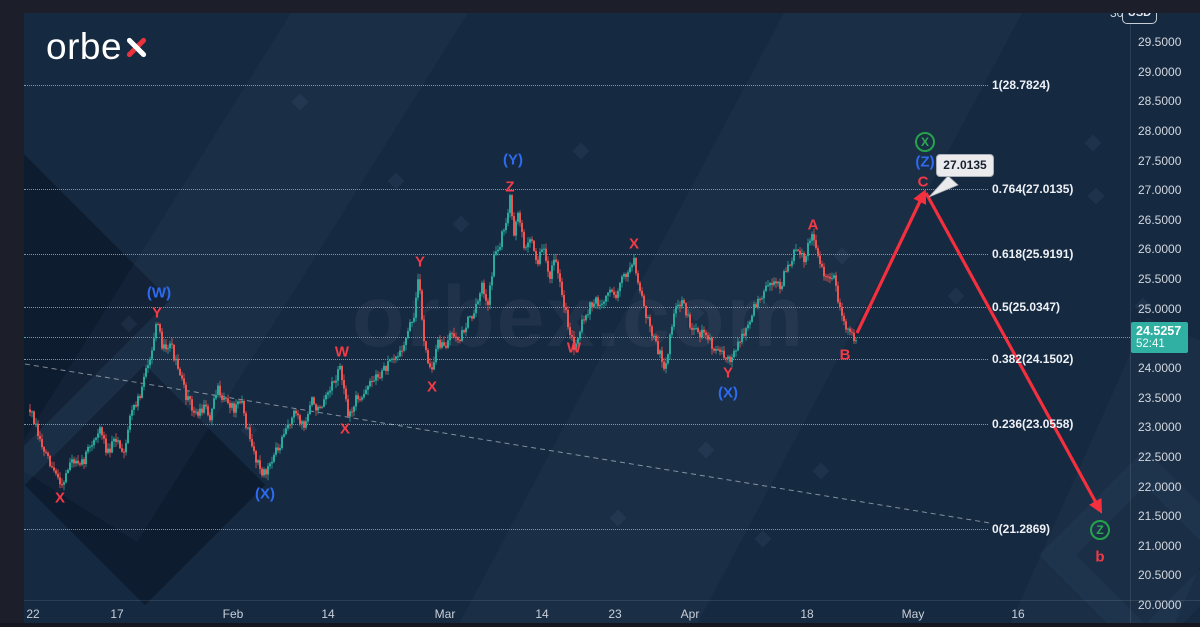 The image size is (1200, 627). I want to click on price-tick: 23.5000, so click(1160, 397).